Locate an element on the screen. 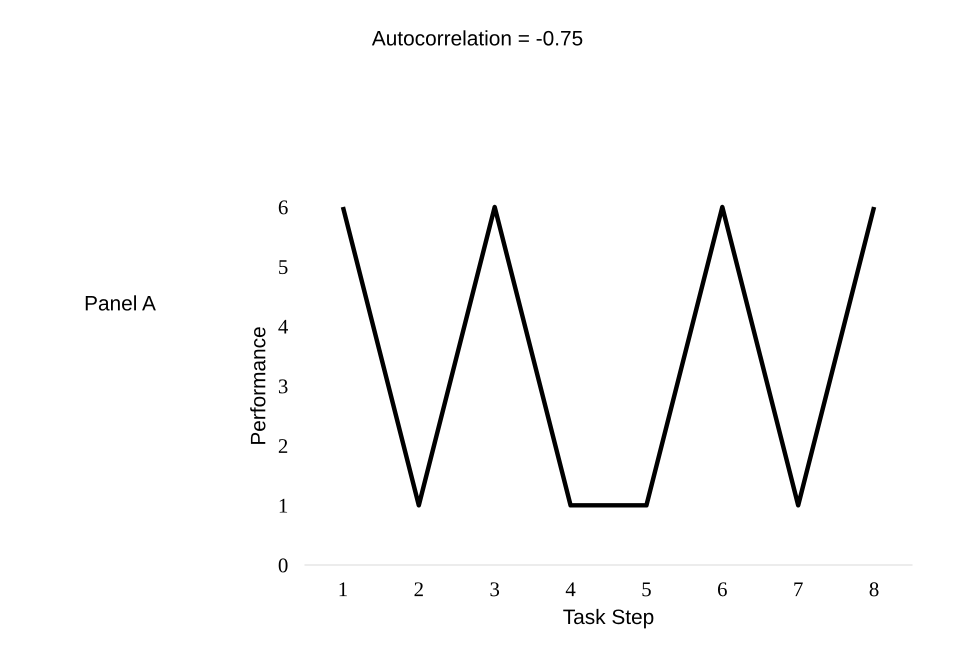 The width and height of the screenshot is (955, 660). y-axis-title: Performance is located at coordinates (258, 385).